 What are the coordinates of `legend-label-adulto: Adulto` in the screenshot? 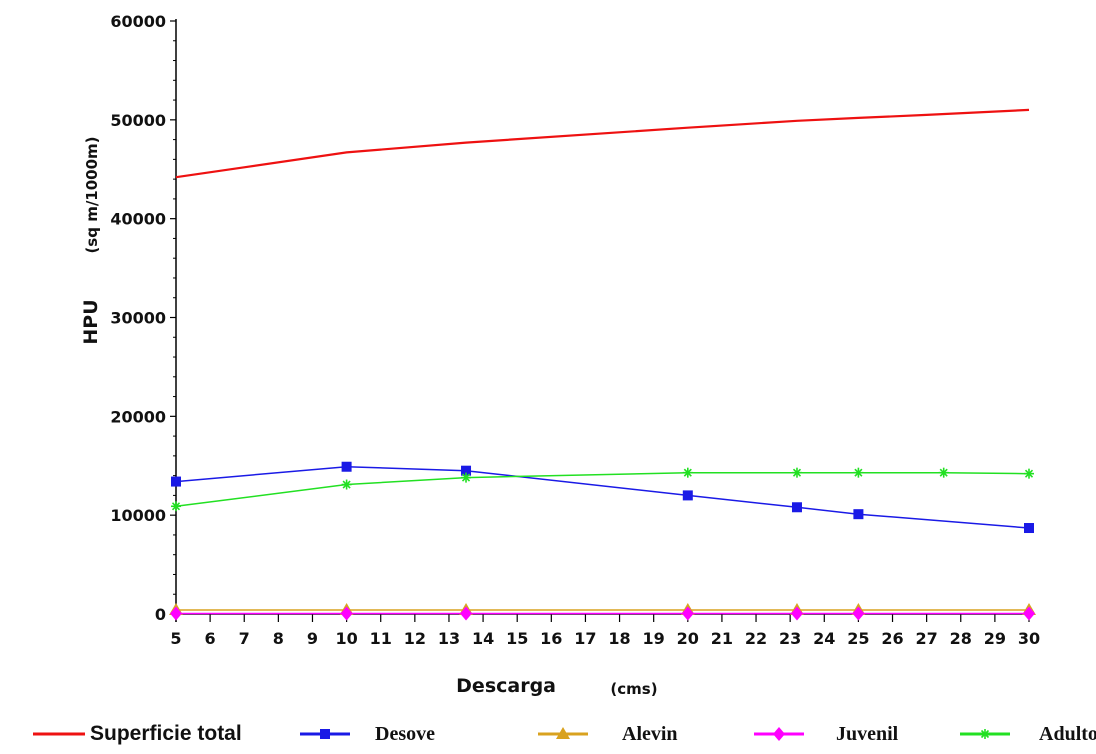 It's located at (1067, 734).